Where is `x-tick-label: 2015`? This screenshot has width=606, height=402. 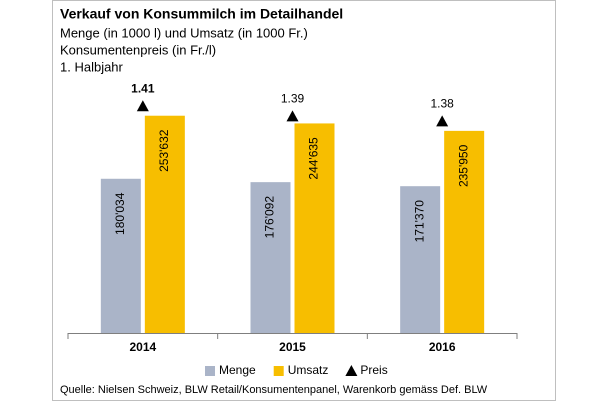 x-tick-label: 2015 is located at coordinates (292, 347).